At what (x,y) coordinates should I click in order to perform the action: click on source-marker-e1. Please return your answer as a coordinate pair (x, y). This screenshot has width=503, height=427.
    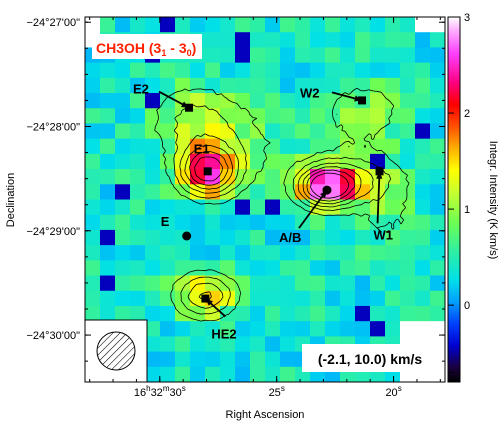
    Looking at the image, I should click on (207, 171).